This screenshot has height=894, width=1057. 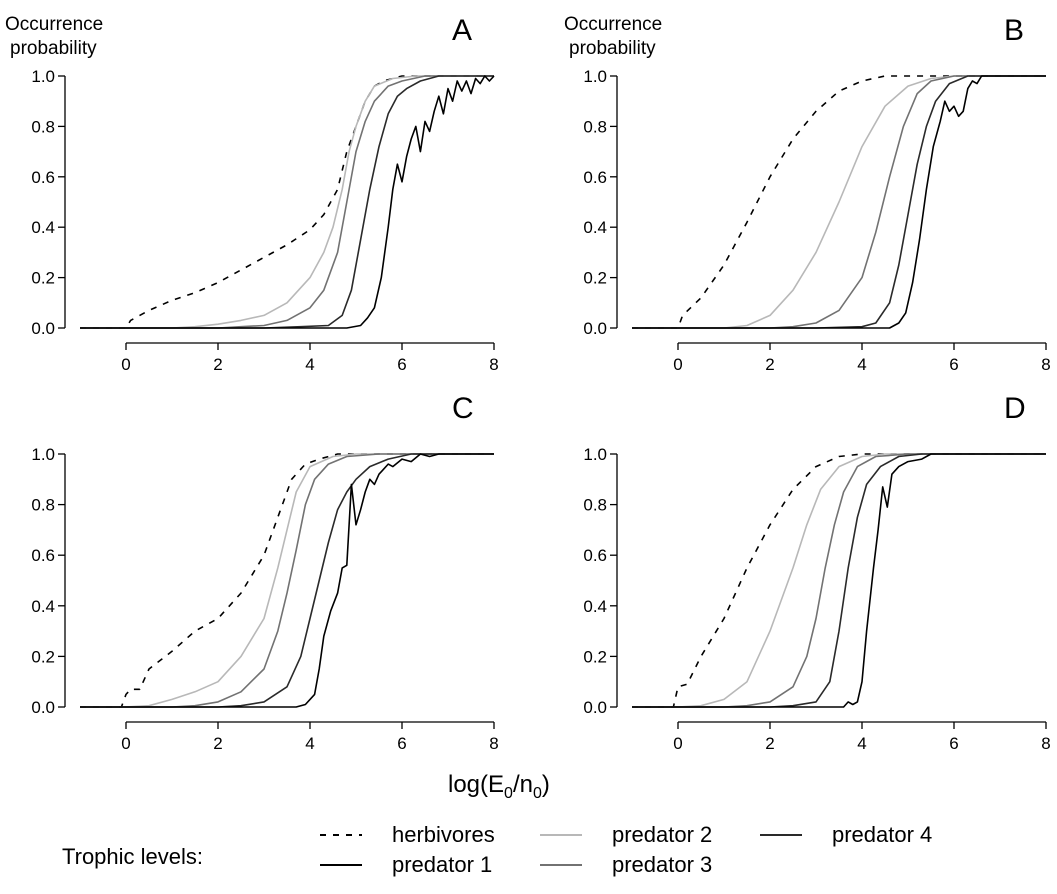 What do you see at coordinates (43, 707) in the screenshot?
I see `y-tick-label-c-0: 0.0` at bounding box center [43, 707].